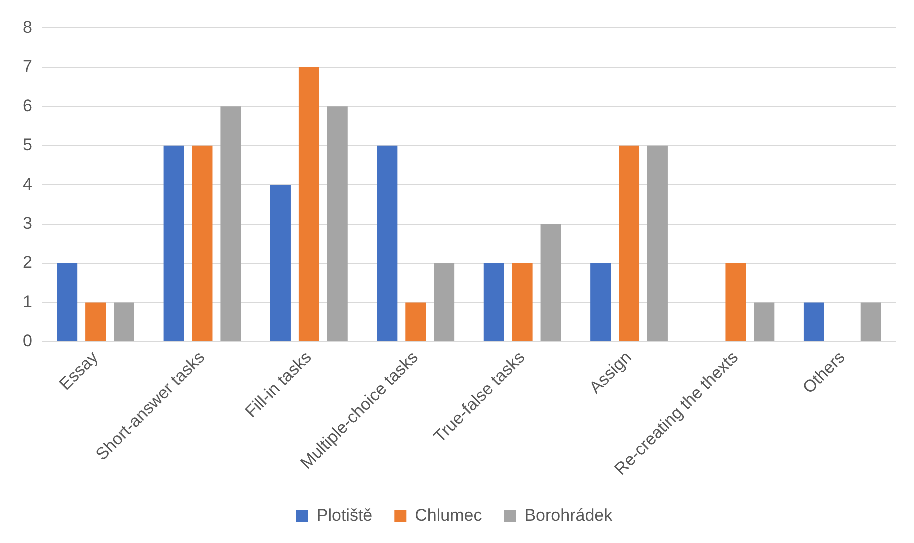 This screenshot has width=914, height=543. What do you see at coordinates (27, 145) in the screenshot?
I see `y-tick-label: 5` at bounding box center [27, 145].